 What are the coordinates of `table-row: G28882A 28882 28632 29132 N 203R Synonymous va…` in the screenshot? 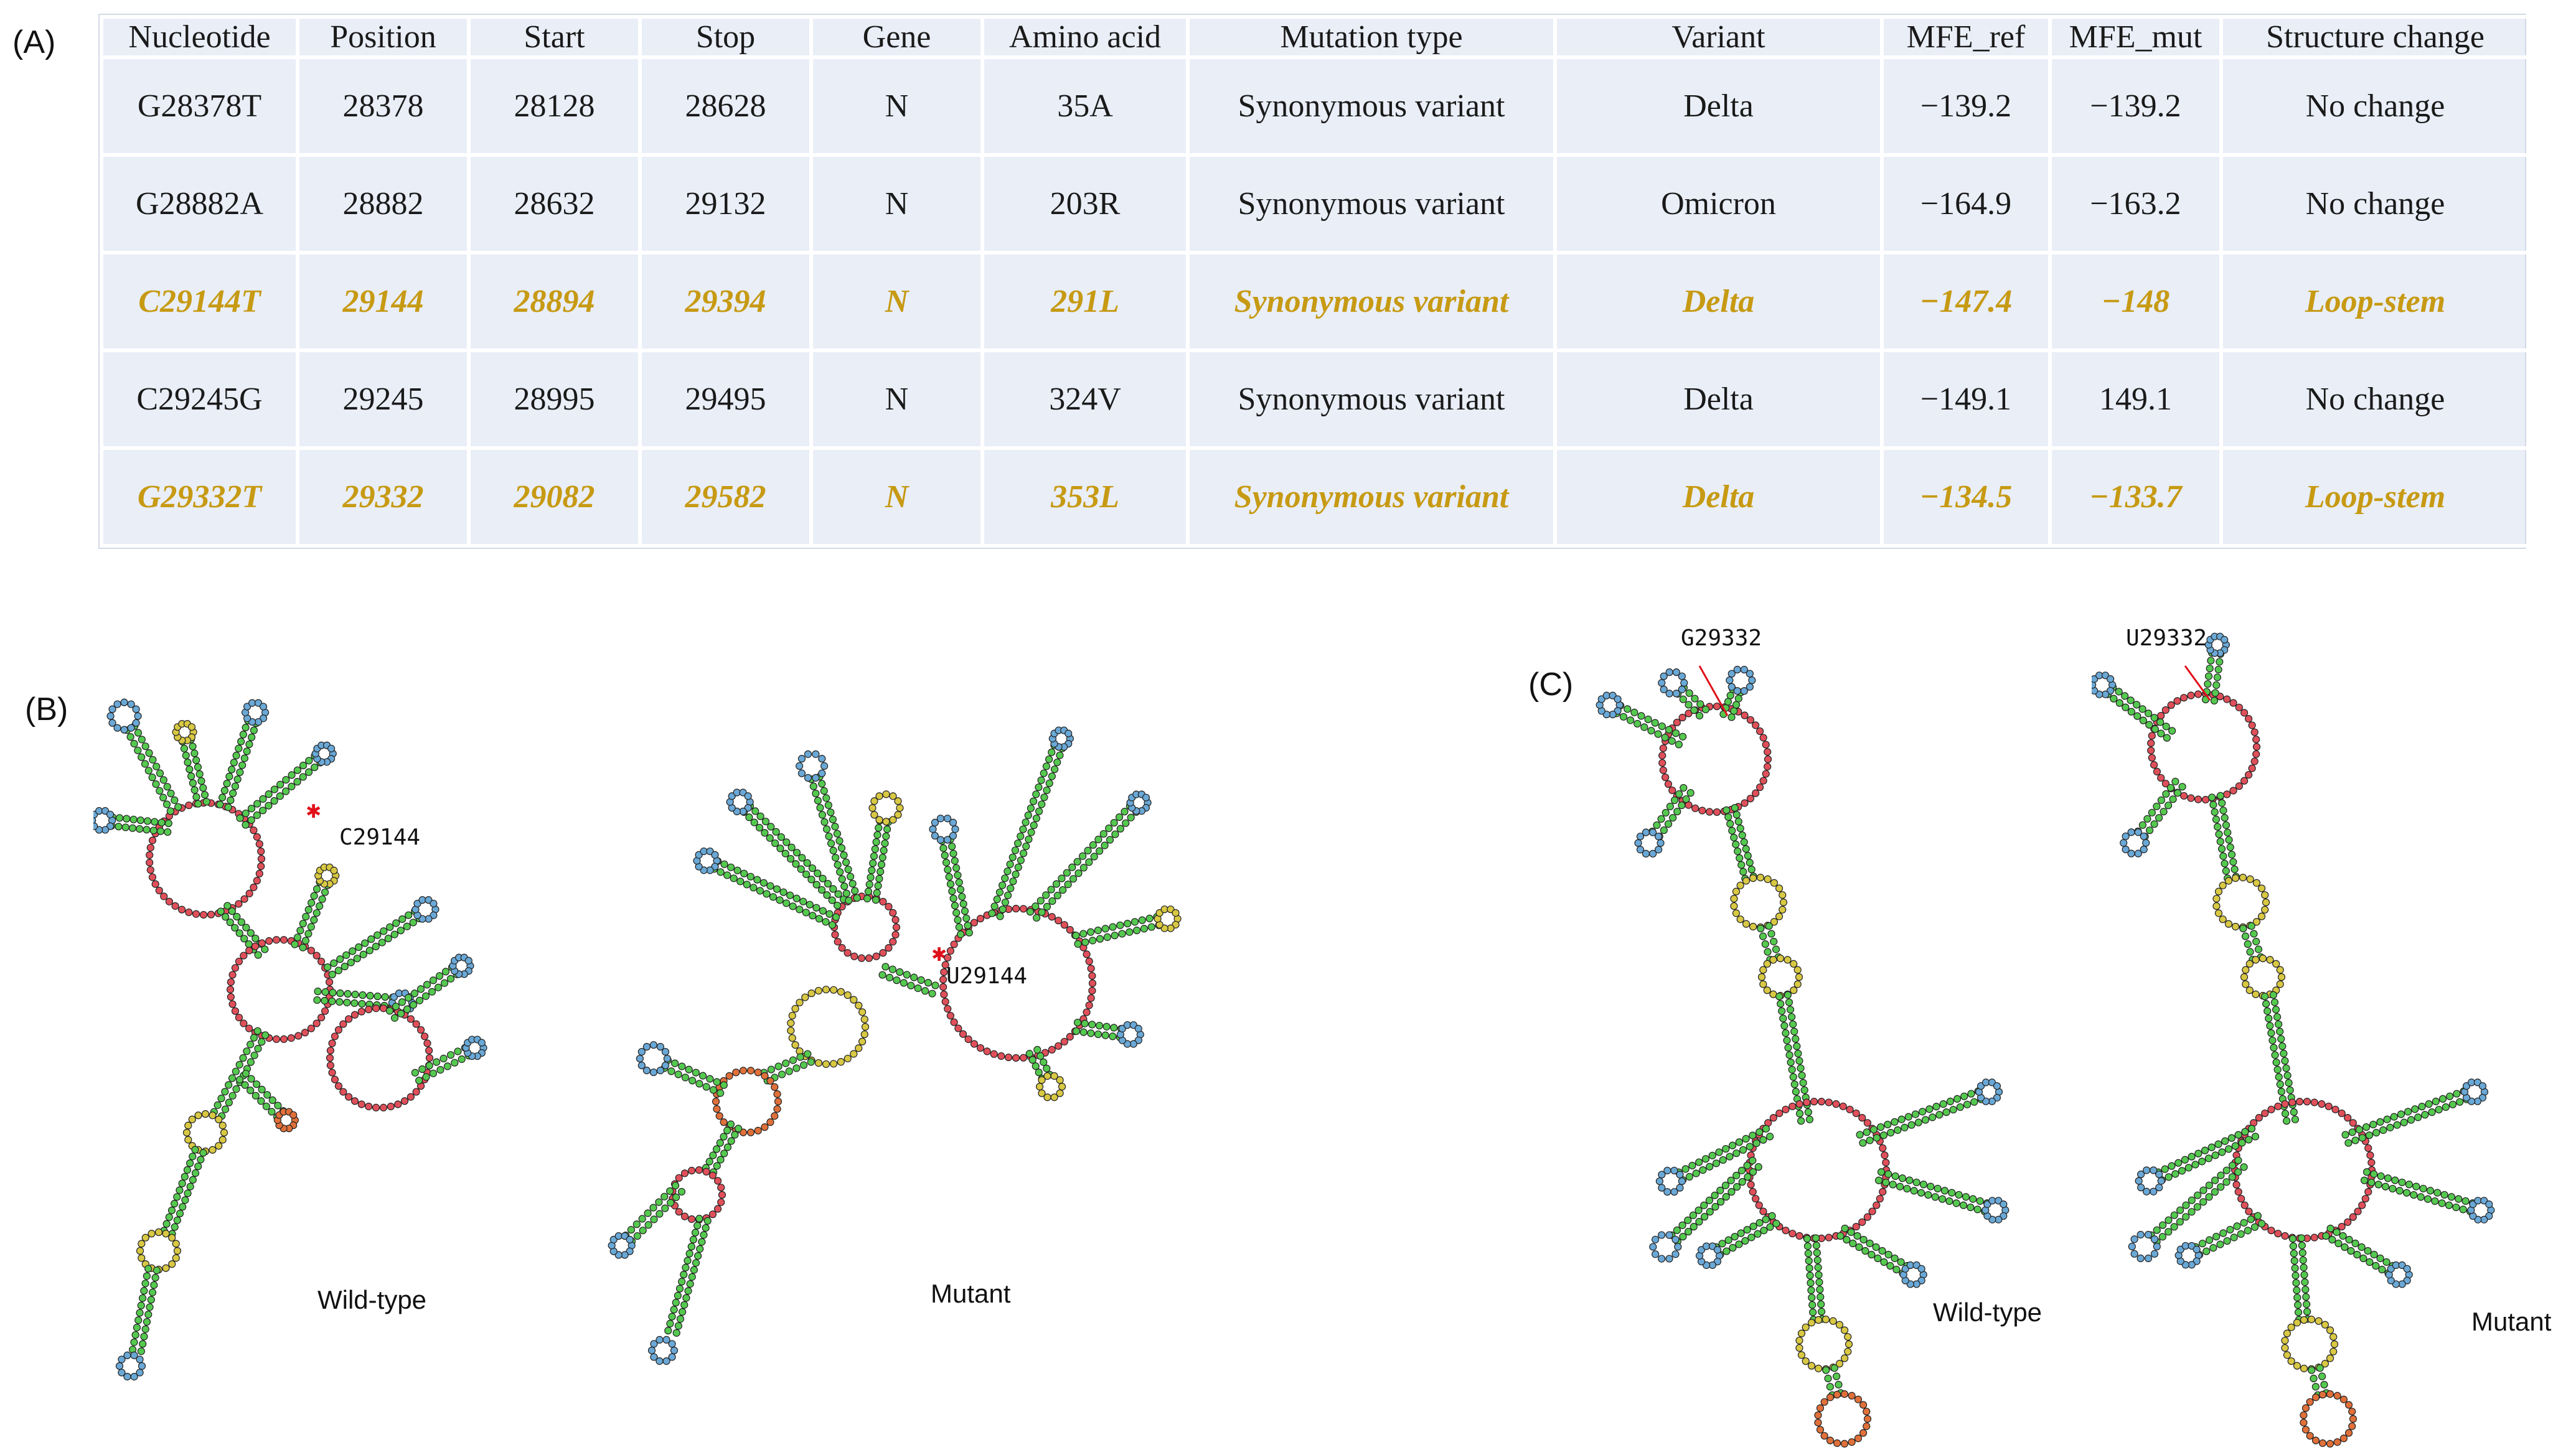 It's located at (1315, 204).